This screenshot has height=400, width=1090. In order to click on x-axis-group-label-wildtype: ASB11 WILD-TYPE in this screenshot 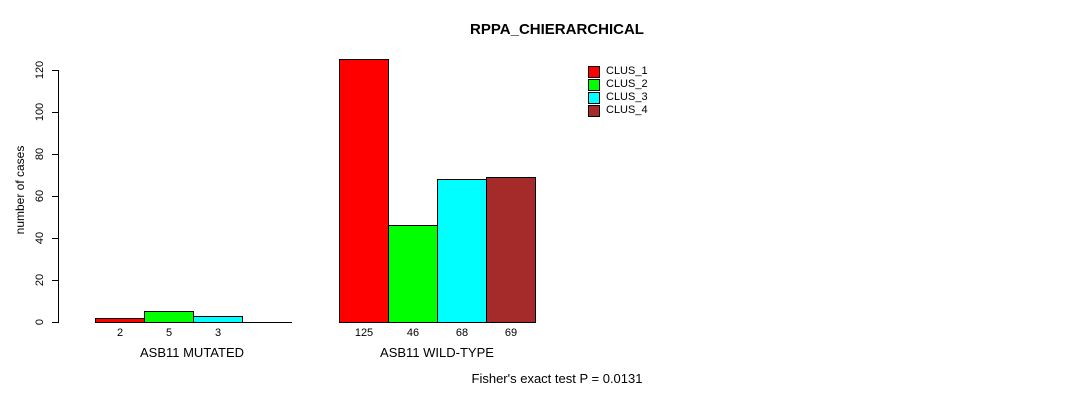, I will do `click(437, 352)`.